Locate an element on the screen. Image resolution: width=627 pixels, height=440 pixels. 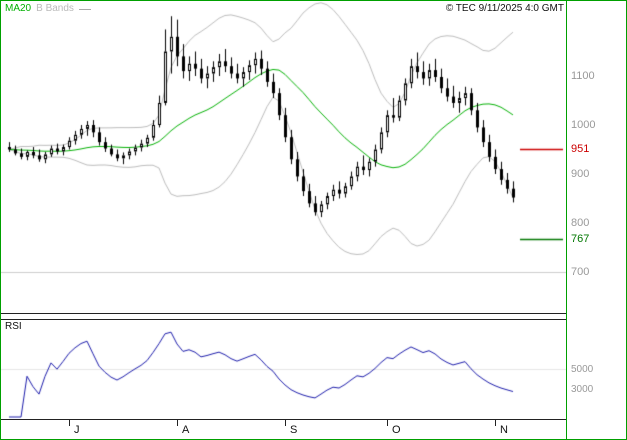
month-label: J is located at coordinates (77, 430).